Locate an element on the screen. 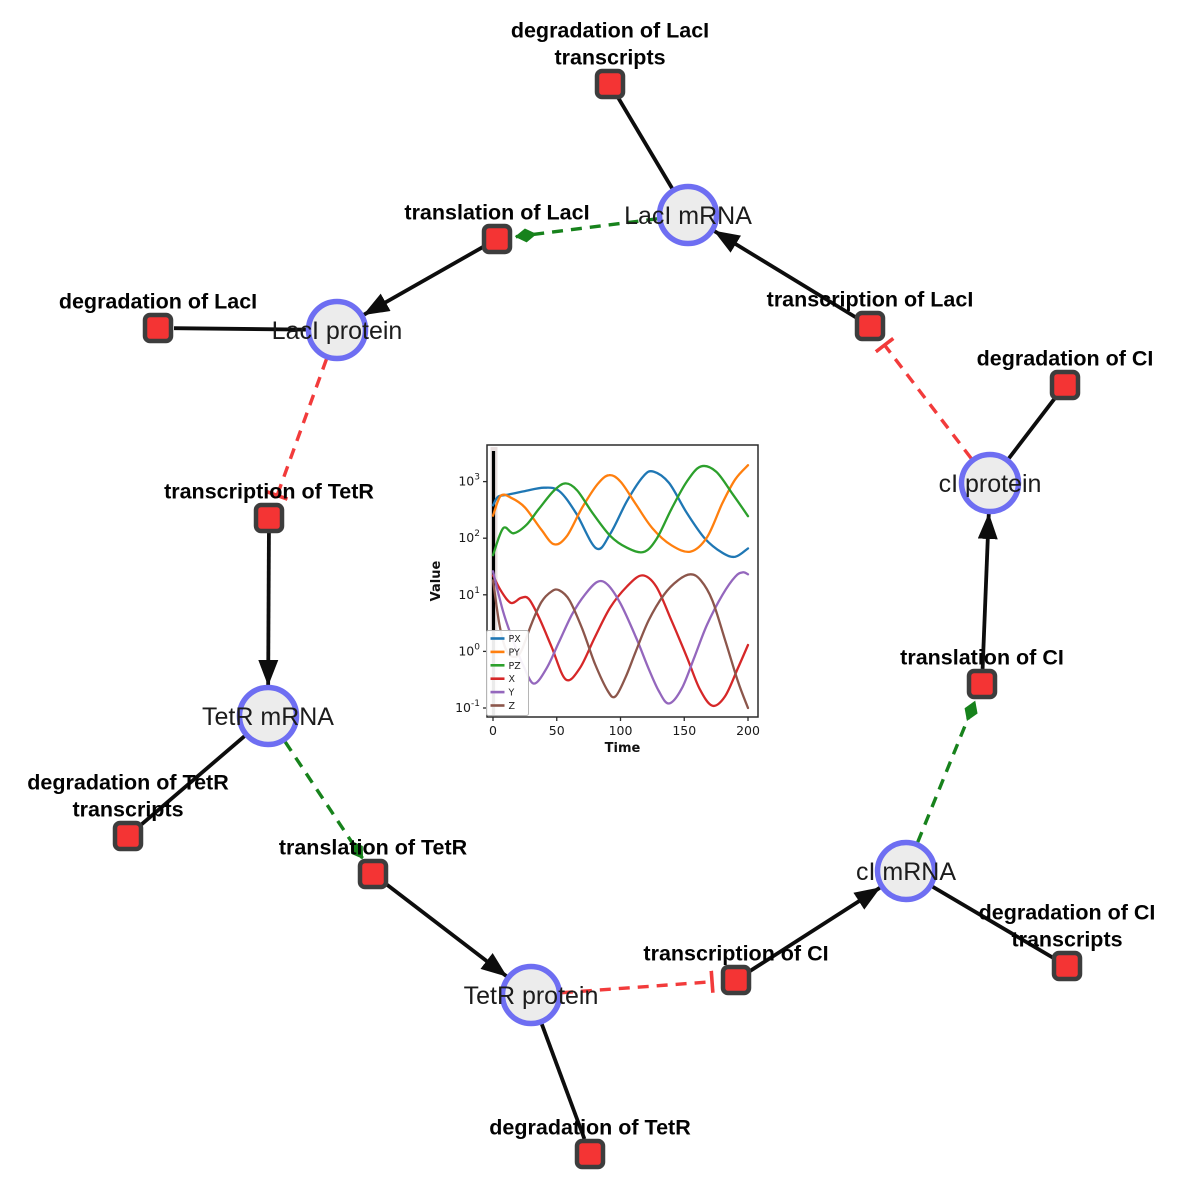 Image resolution: width=1189 pixels, height=1200 pixels. series-line-PY is located at coordinates (620, 509).